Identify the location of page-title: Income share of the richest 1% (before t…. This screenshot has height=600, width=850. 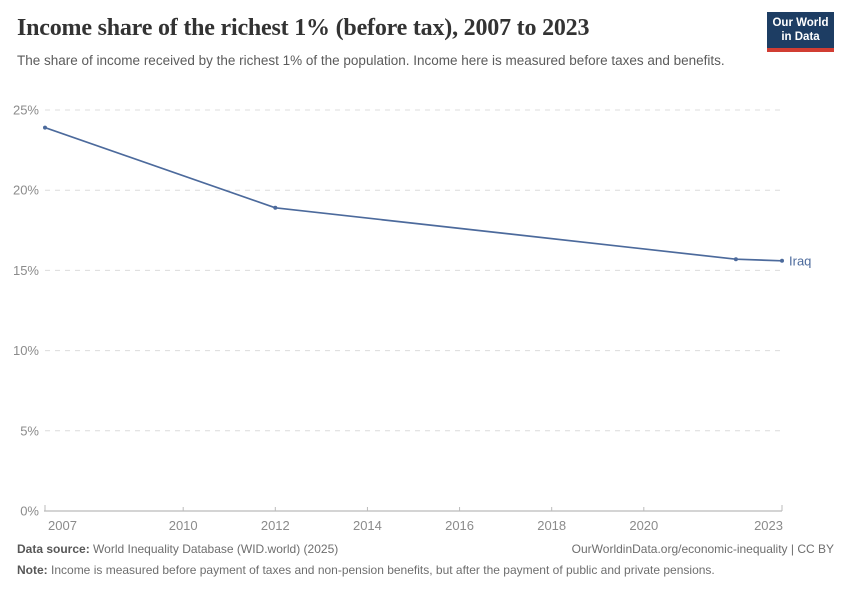
(303, 28).